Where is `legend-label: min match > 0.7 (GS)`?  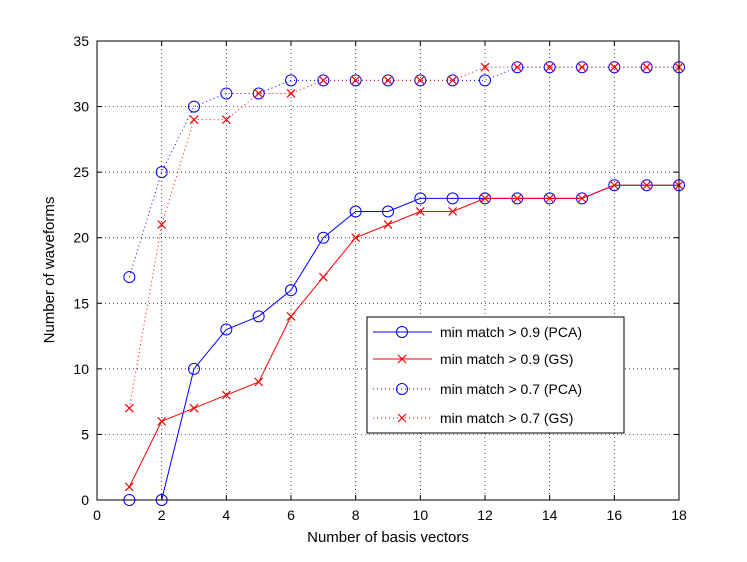 legend-label: min match > 0.7 (GS) is located at coordinates (506, 418).